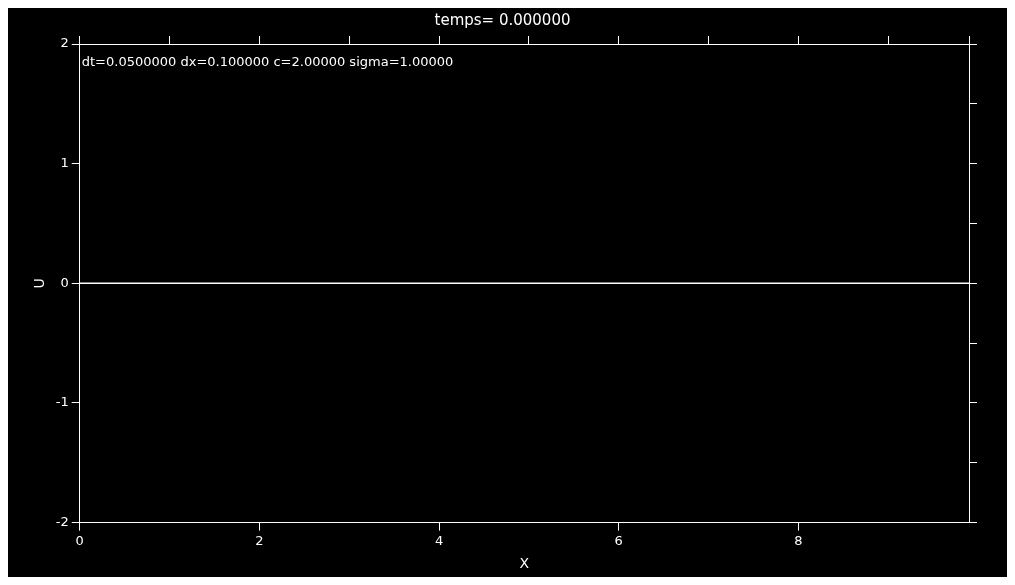  I want to click on y-axis-title: U, so click(39, 283).